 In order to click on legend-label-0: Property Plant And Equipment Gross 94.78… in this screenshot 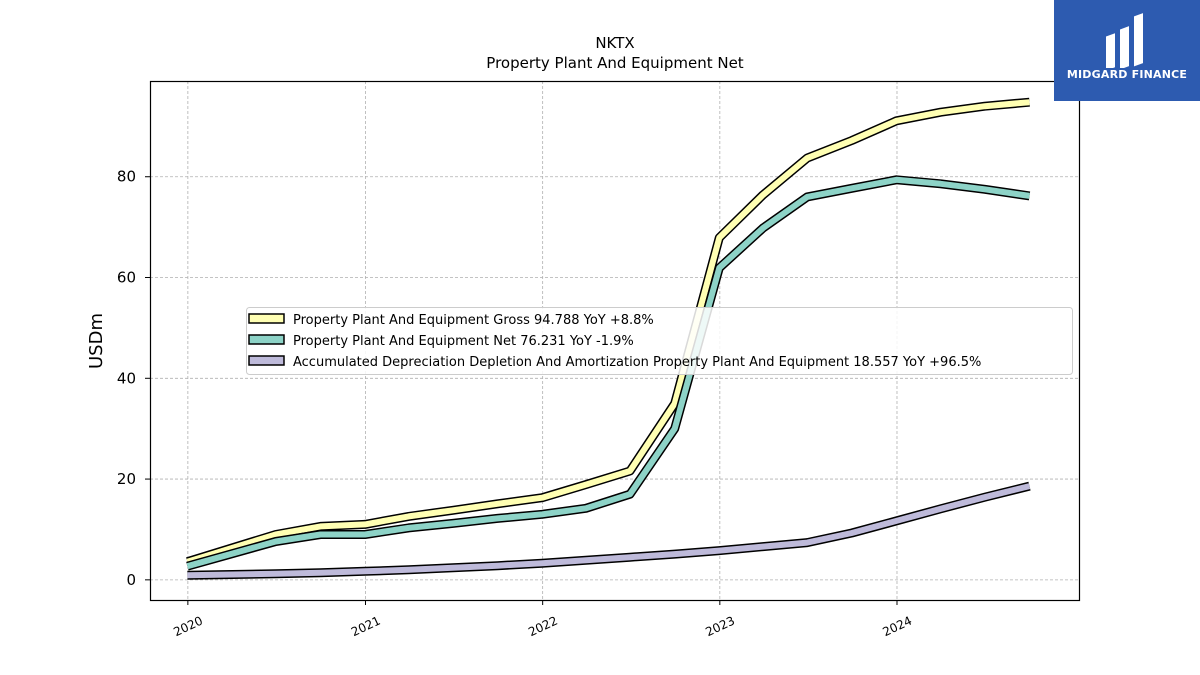, I will do `click(473, 320)`.